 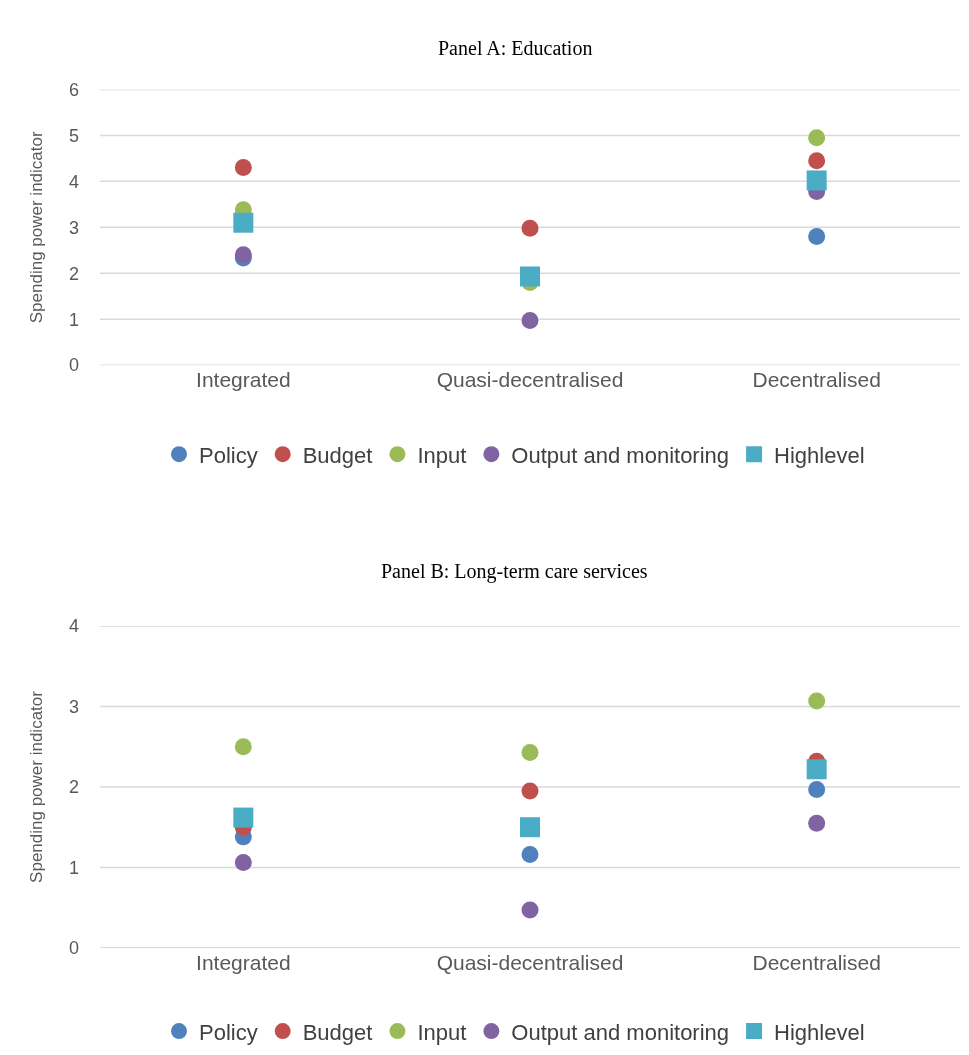 I want to click on y-tick-label: 6, so click(x=73, y=89).